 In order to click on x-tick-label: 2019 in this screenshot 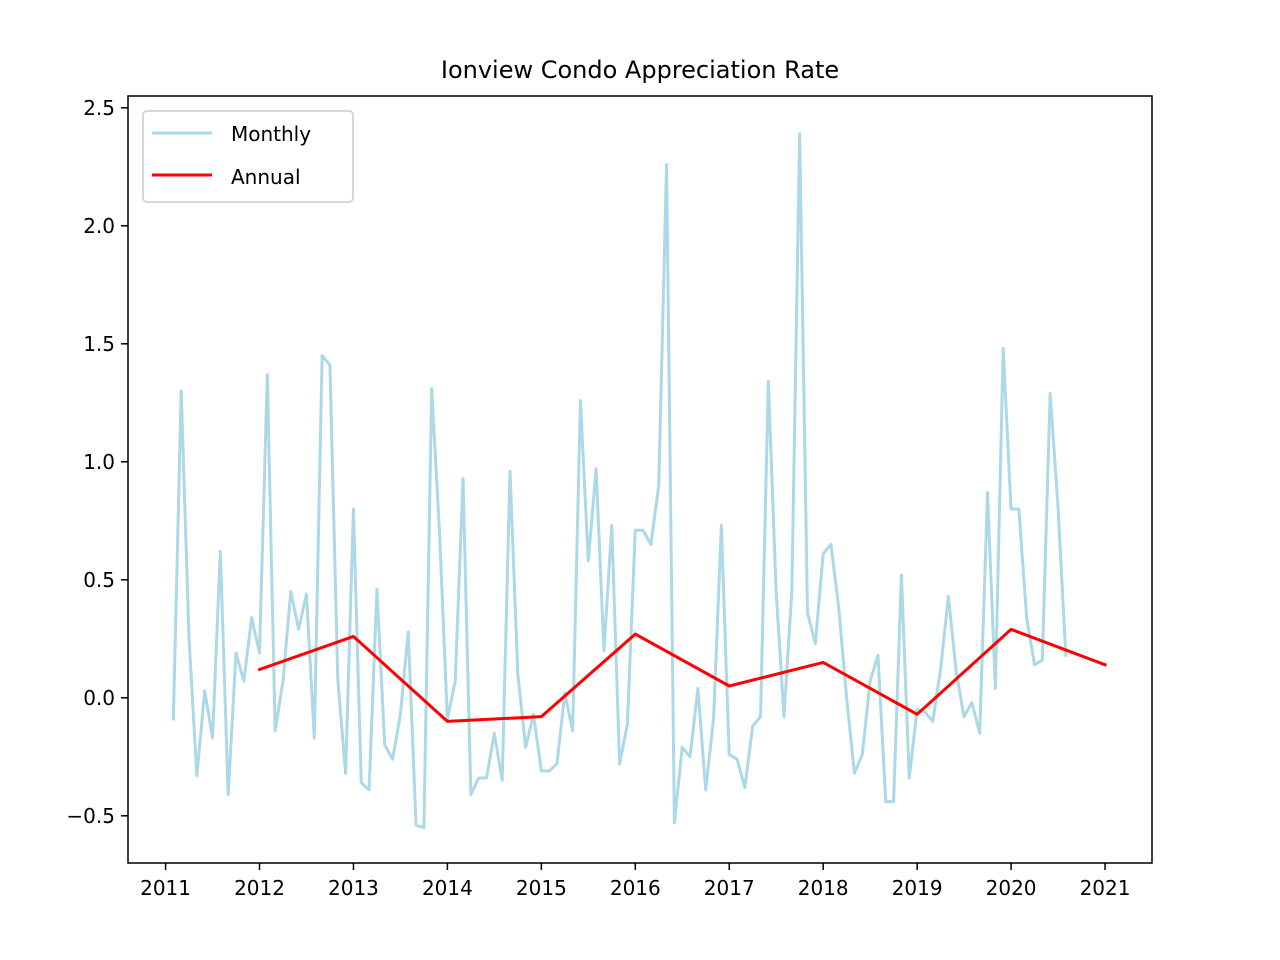, I will do `click(917, 888)`.